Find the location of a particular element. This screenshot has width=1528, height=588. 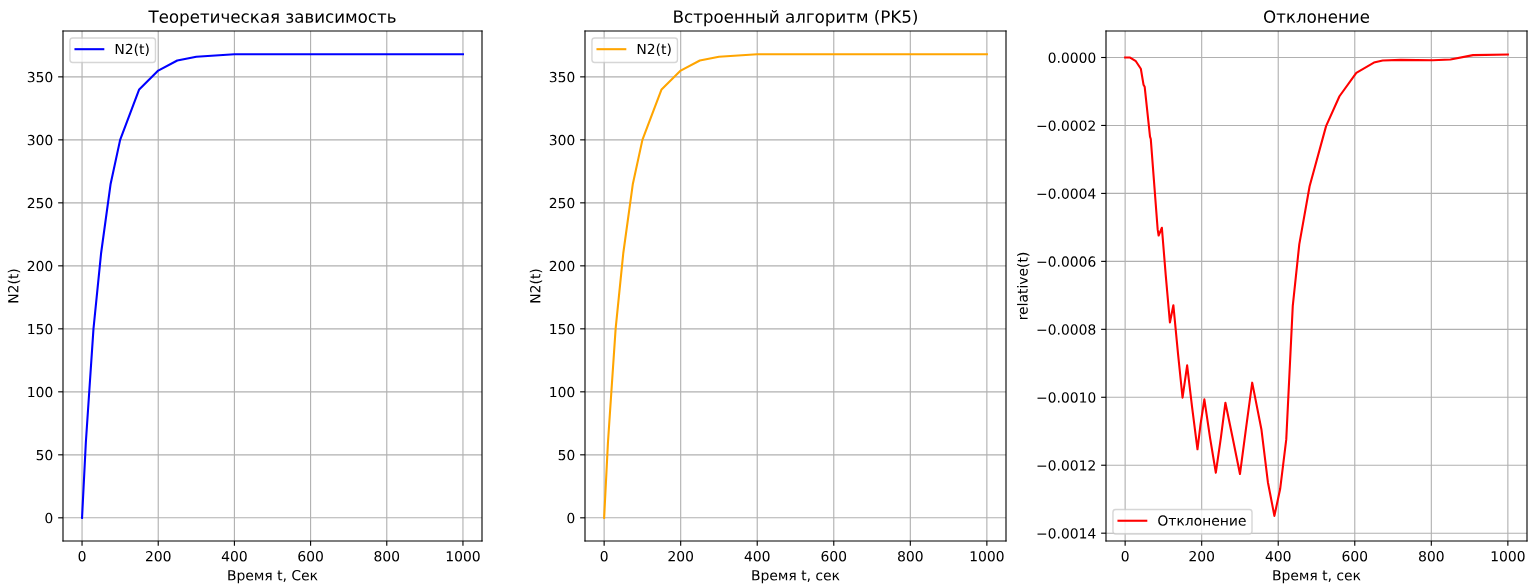

y-tick-label: −0.0002 is located at coordinates (1066, 125).